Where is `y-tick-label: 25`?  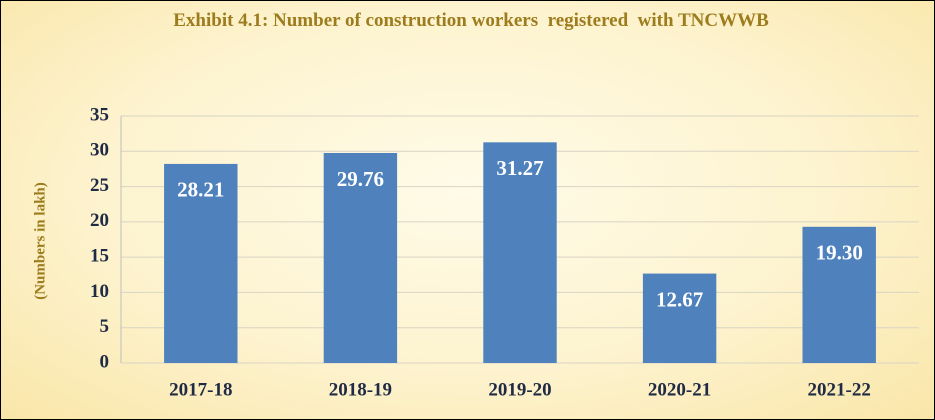 y-tick-label: 25 is located at coordinates (99, 185).